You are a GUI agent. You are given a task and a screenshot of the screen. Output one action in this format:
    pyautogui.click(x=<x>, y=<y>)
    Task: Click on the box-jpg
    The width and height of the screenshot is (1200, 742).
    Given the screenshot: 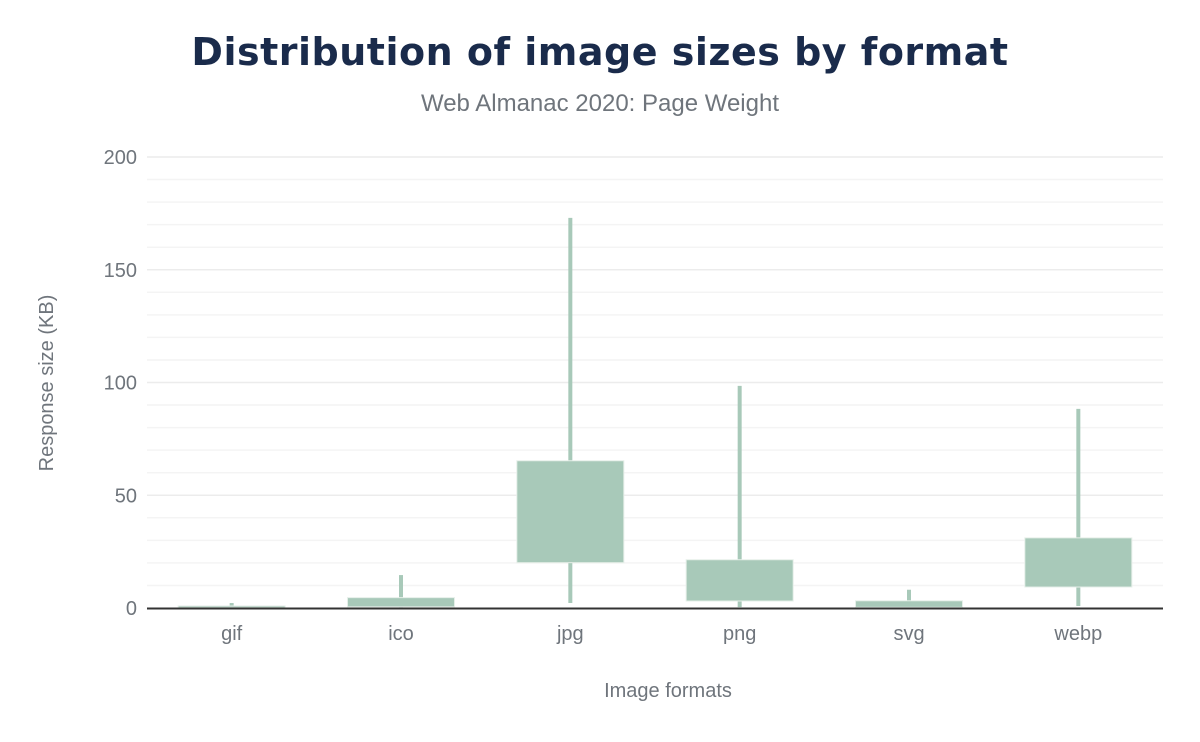 What is the action you would take?
    pyautogui.click(x=570, y=410)
    